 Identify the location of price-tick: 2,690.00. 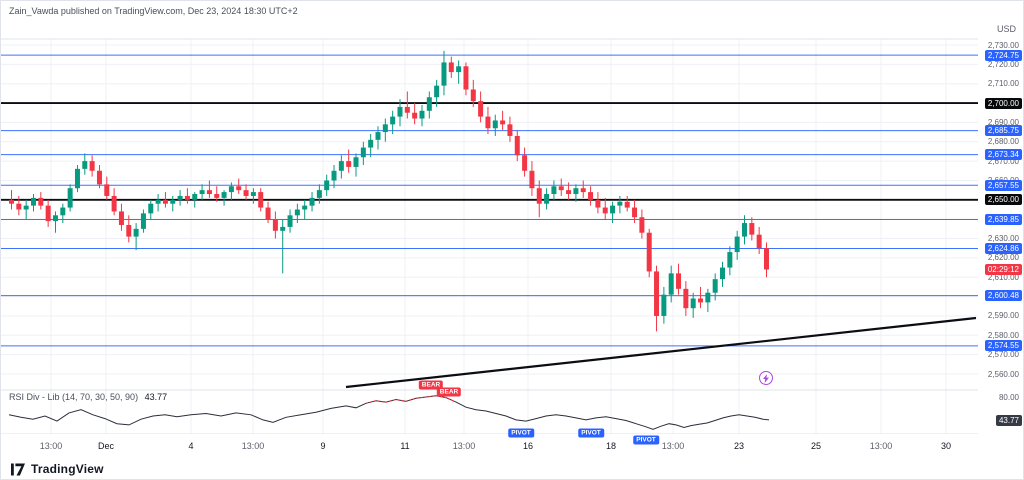
(1003, 122).